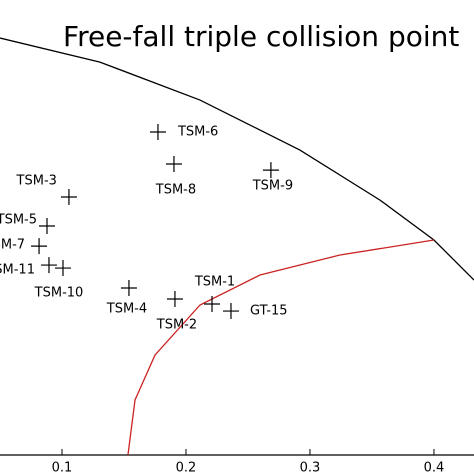 This screenshot has height=474, width=474. What do you see at coordinates (176, 325) in the screenshot?
I see `point-label: TSM-2` at bounding box center [176, 325].